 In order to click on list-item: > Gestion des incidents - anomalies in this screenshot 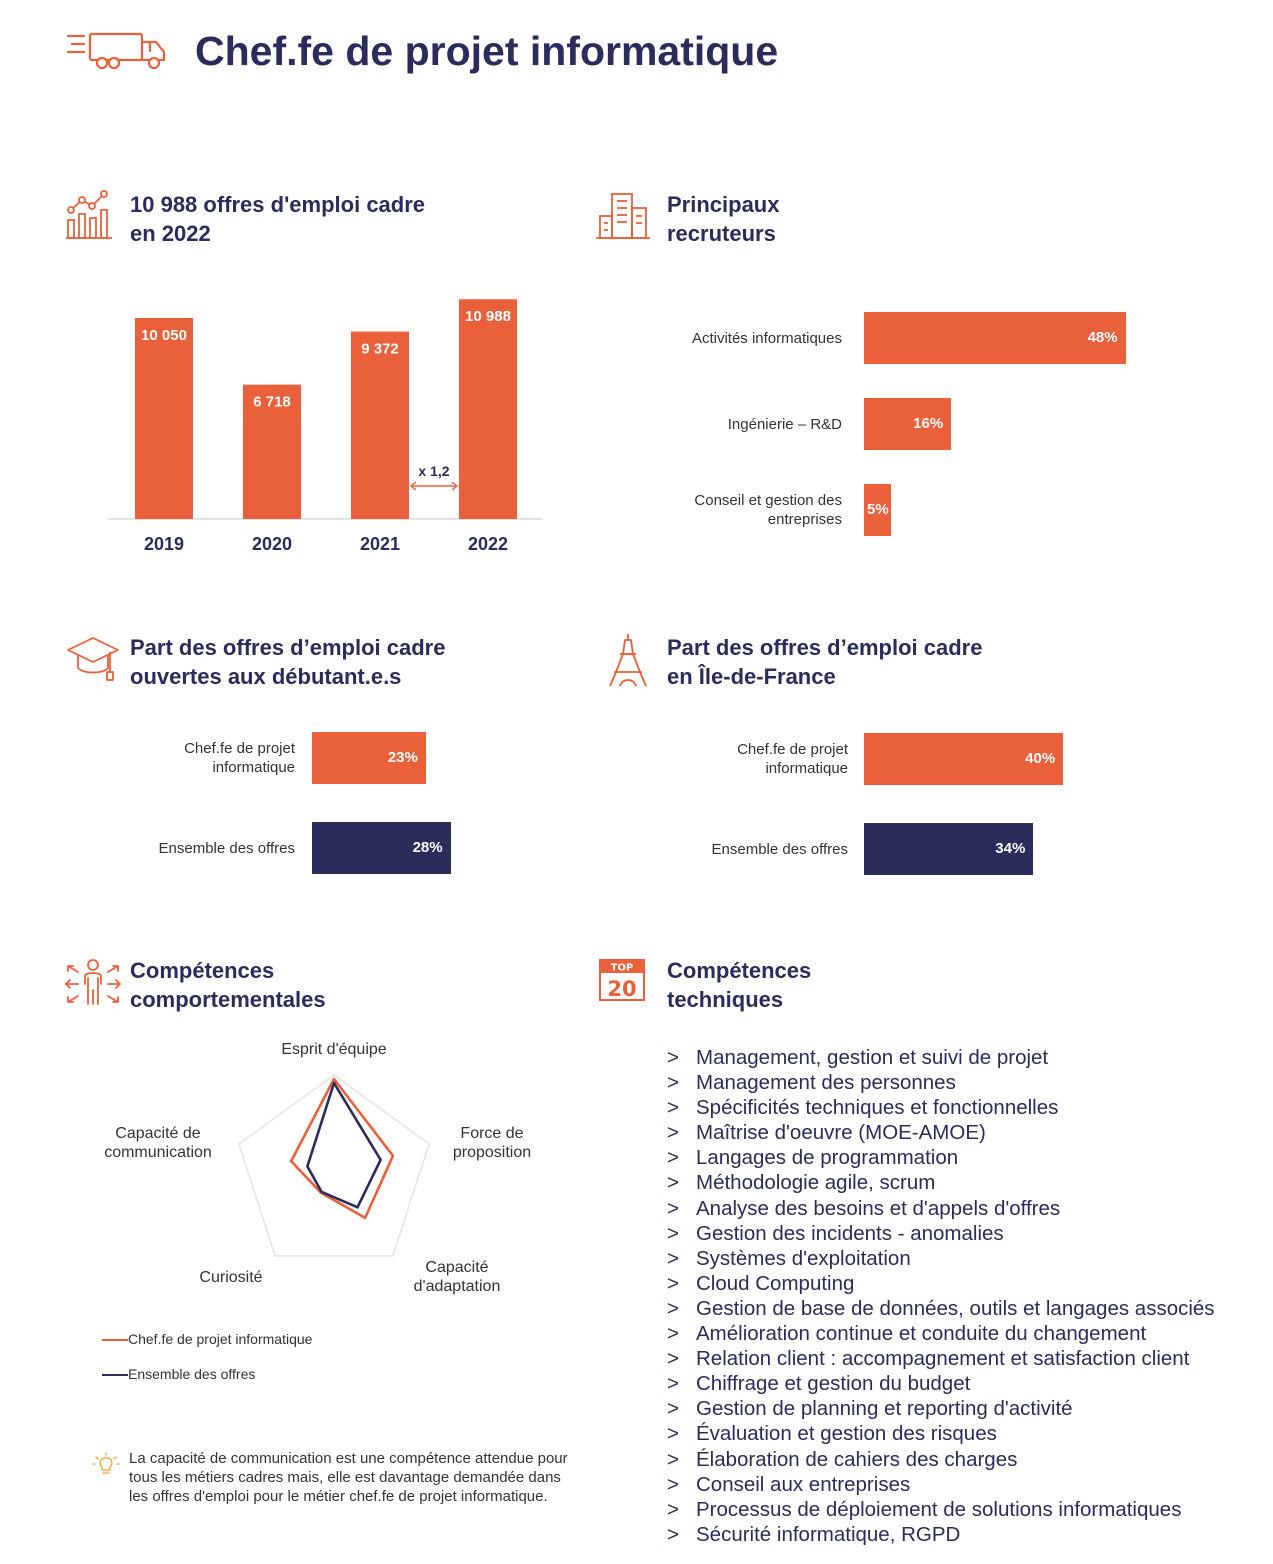, I will do `click(835, 1233)`.